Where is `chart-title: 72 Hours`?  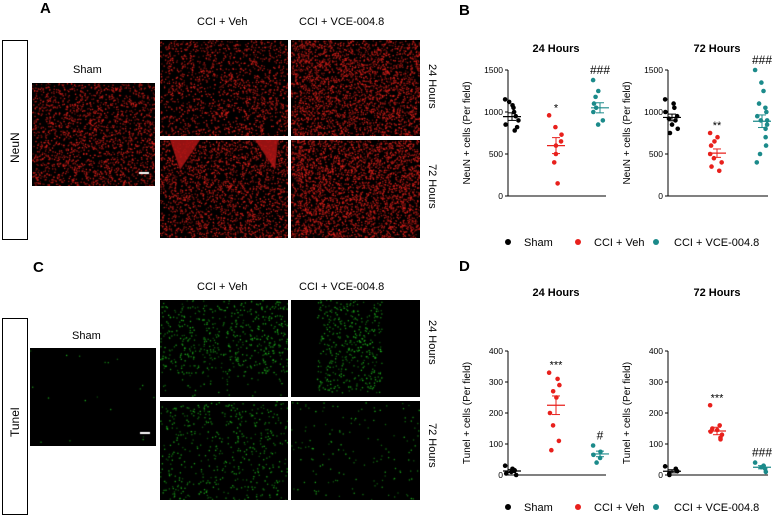 chart-title: 72 Hours is located at coordinates (716, 293).